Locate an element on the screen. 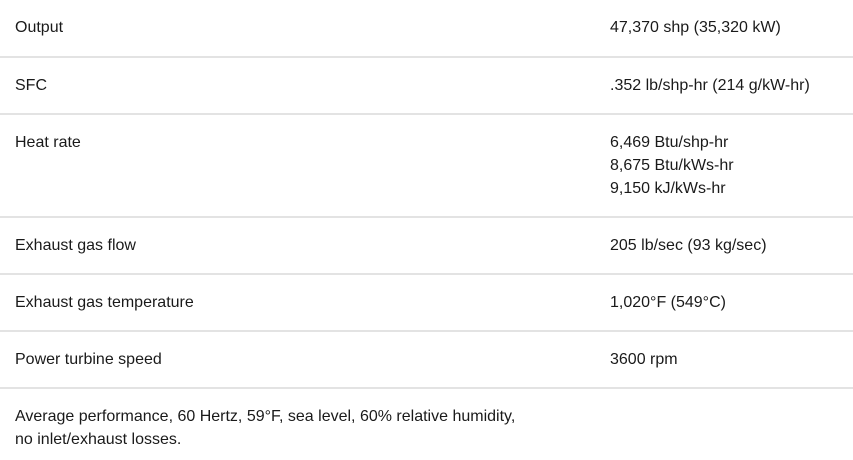 The height and width of the screenshot is (460, 853). spec-label: Output is located at coordinates (39, 27).